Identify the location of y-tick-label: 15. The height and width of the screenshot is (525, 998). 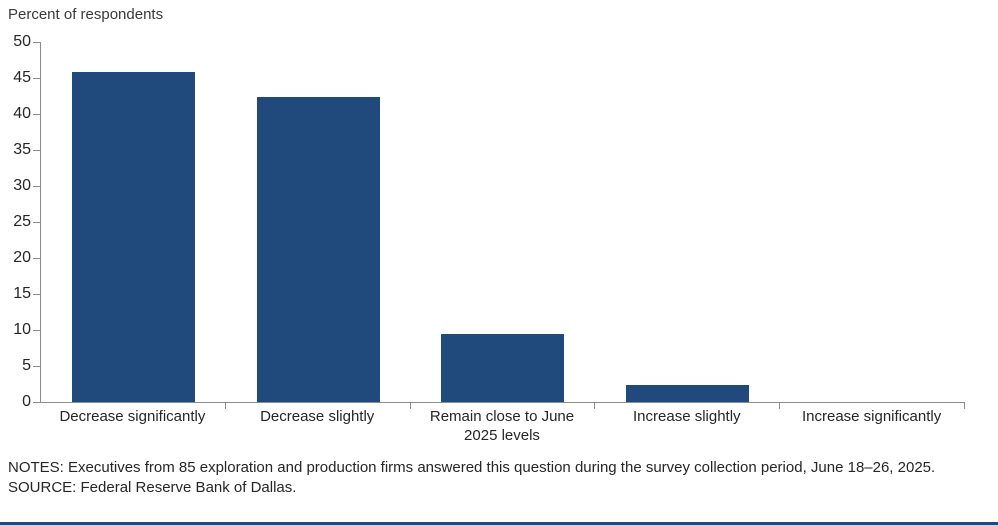
(22, 293).